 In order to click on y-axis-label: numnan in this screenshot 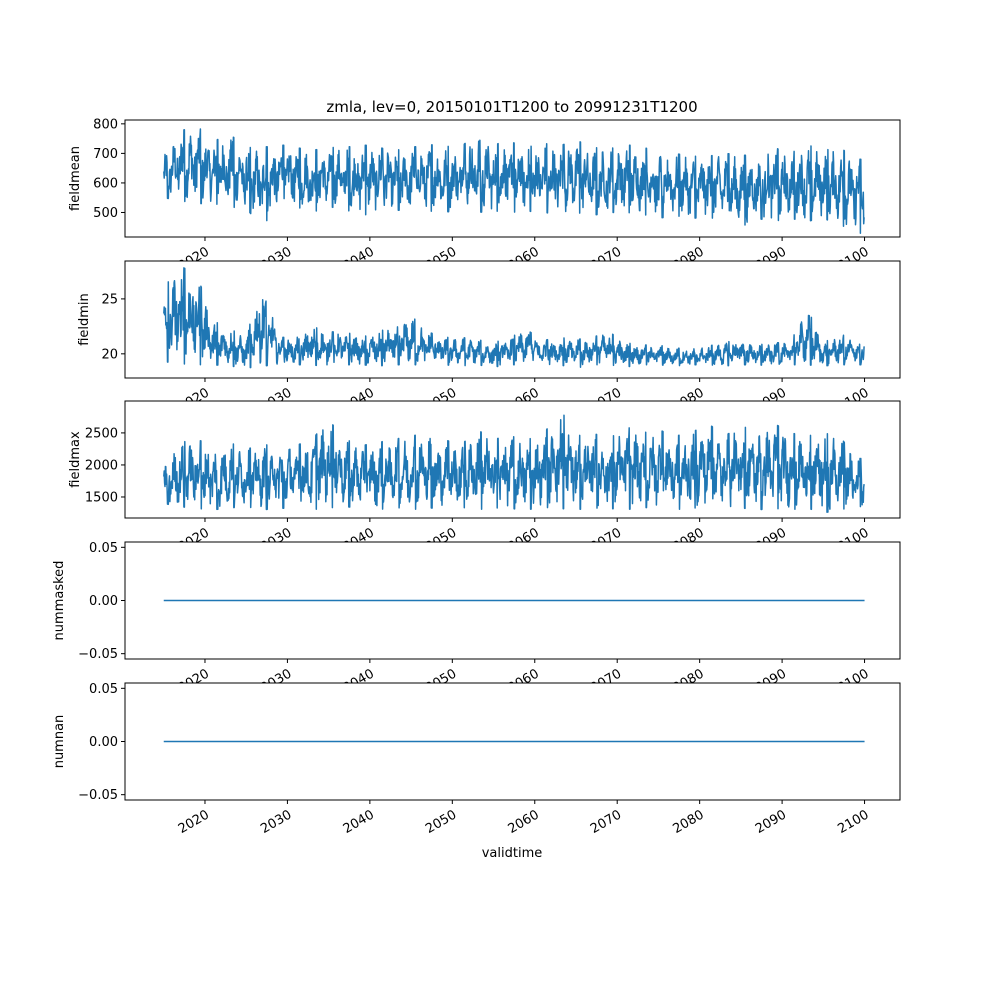, I will do `click(59, 742)`.